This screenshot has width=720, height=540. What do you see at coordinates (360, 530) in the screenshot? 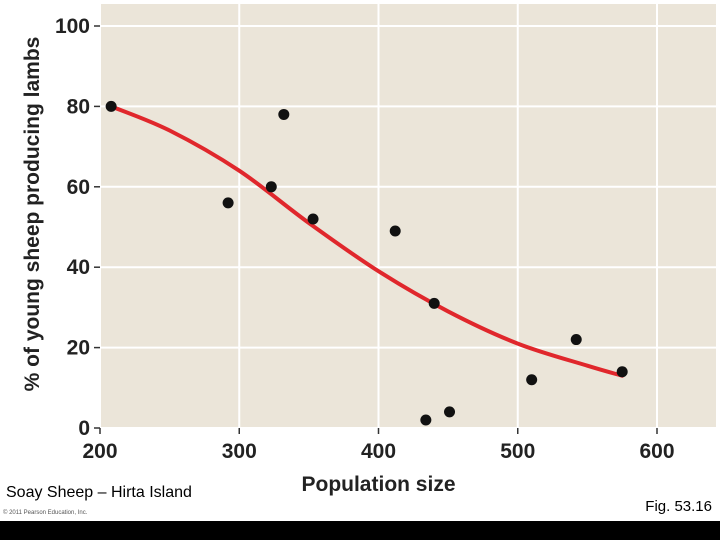
I see `bottom-bar` at bounding box center [360, 530].